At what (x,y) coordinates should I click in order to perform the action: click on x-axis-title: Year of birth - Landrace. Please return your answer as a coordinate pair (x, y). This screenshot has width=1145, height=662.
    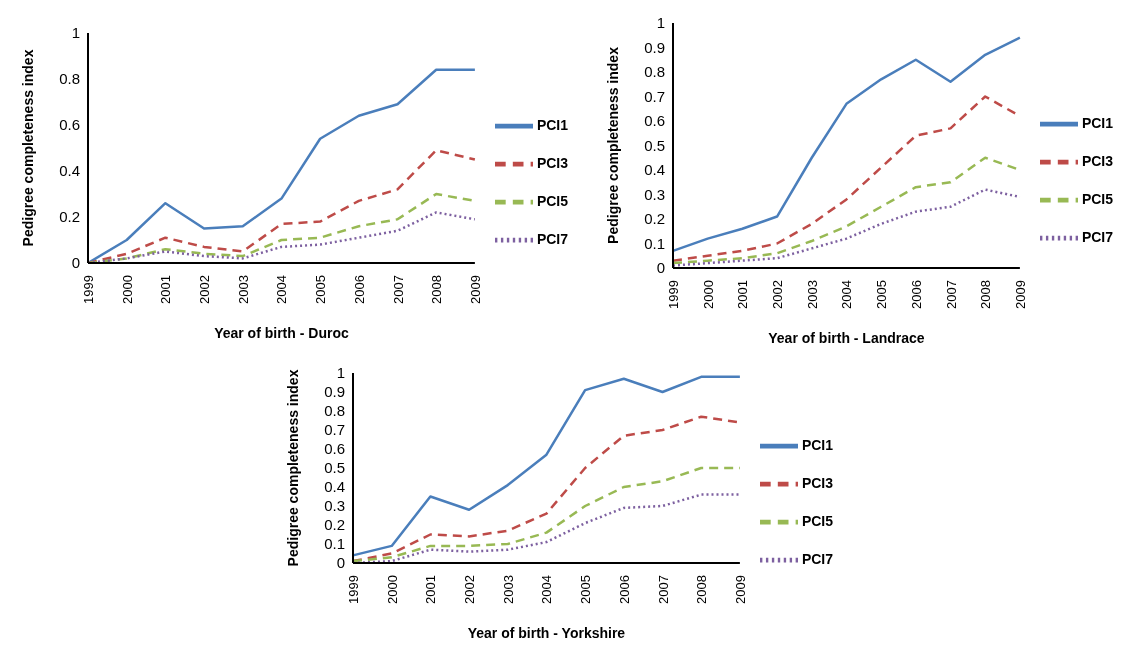
    Looking at the image, I should click on (846, 338).